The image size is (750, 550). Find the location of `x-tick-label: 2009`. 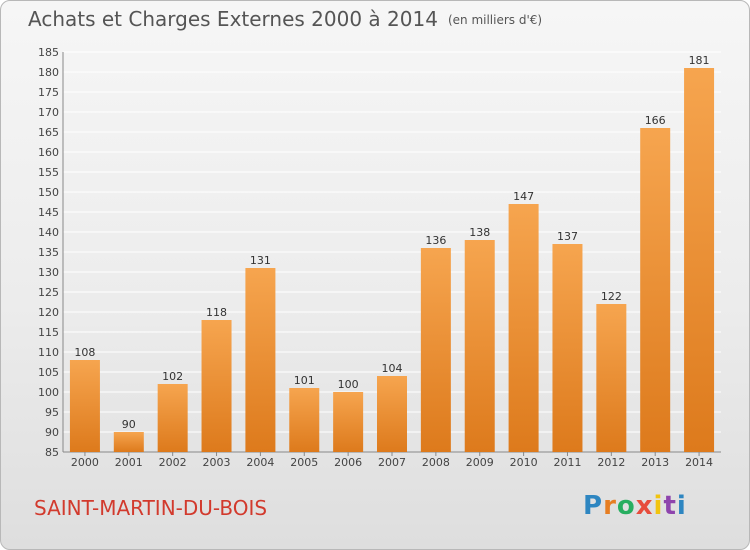

x-tick-label: 2009 is located at coordinates (480, 462).